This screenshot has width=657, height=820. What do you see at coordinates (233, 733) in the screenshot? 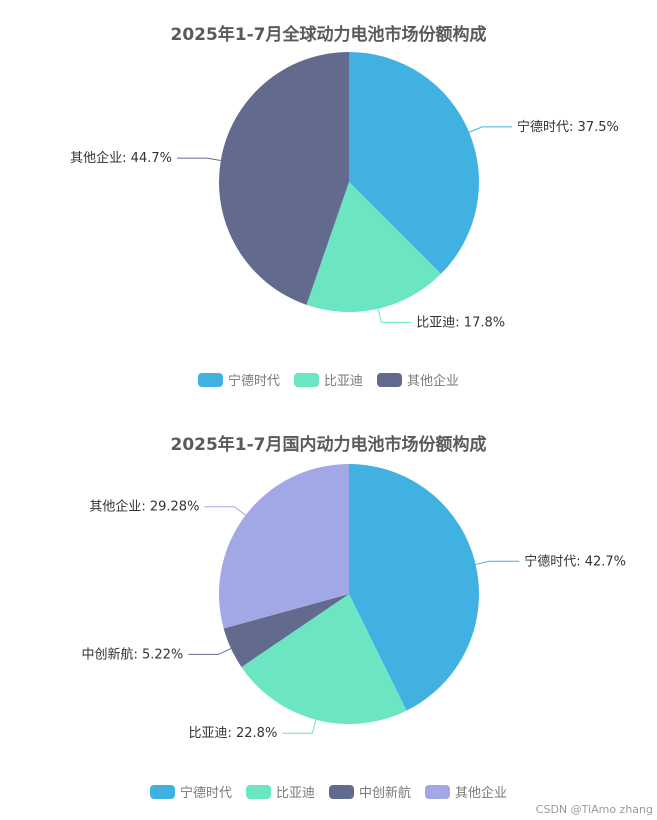
I see `slice-label: 比亚迪: 22.8%` at bounding box center [233, 733].